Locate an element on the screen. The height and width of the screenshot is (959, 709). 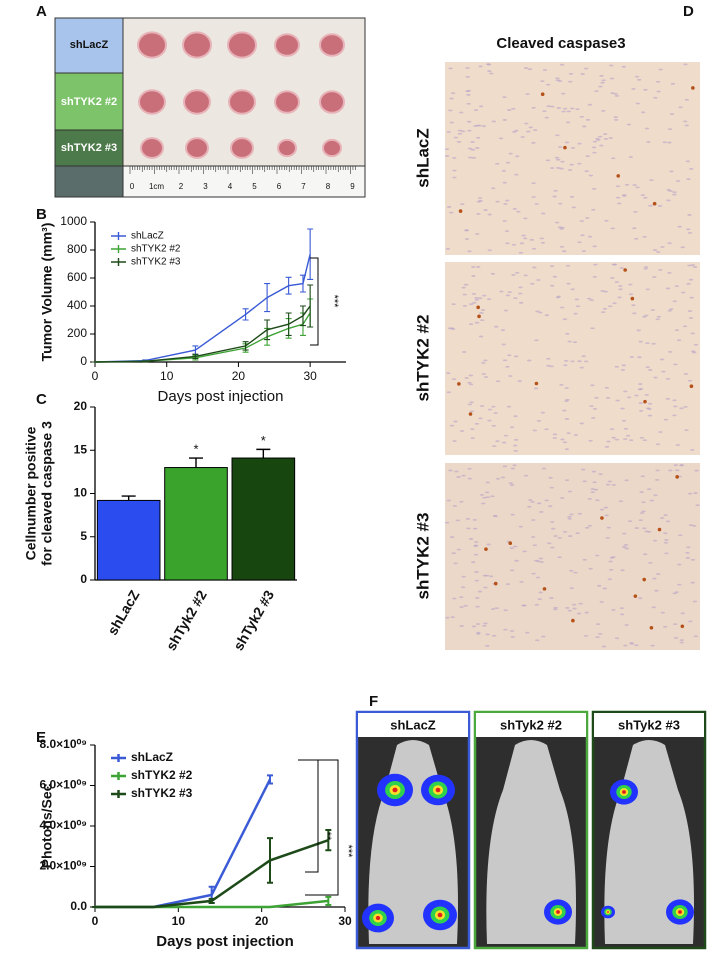
legend-label: shTYK2 #3 is located at coordinates (156, 262).